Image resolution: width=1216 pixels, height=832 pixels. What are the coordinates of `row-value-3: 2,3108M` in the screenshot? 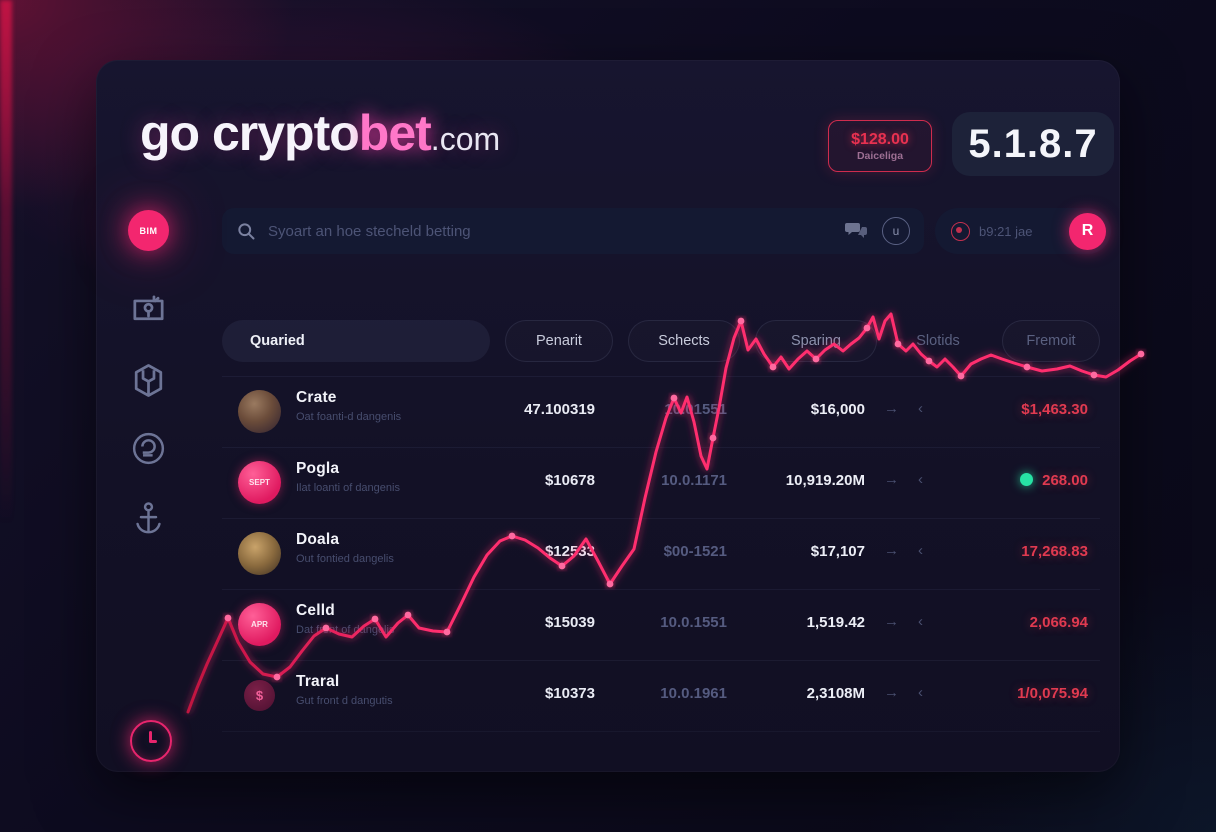 It's located at (835, 693).